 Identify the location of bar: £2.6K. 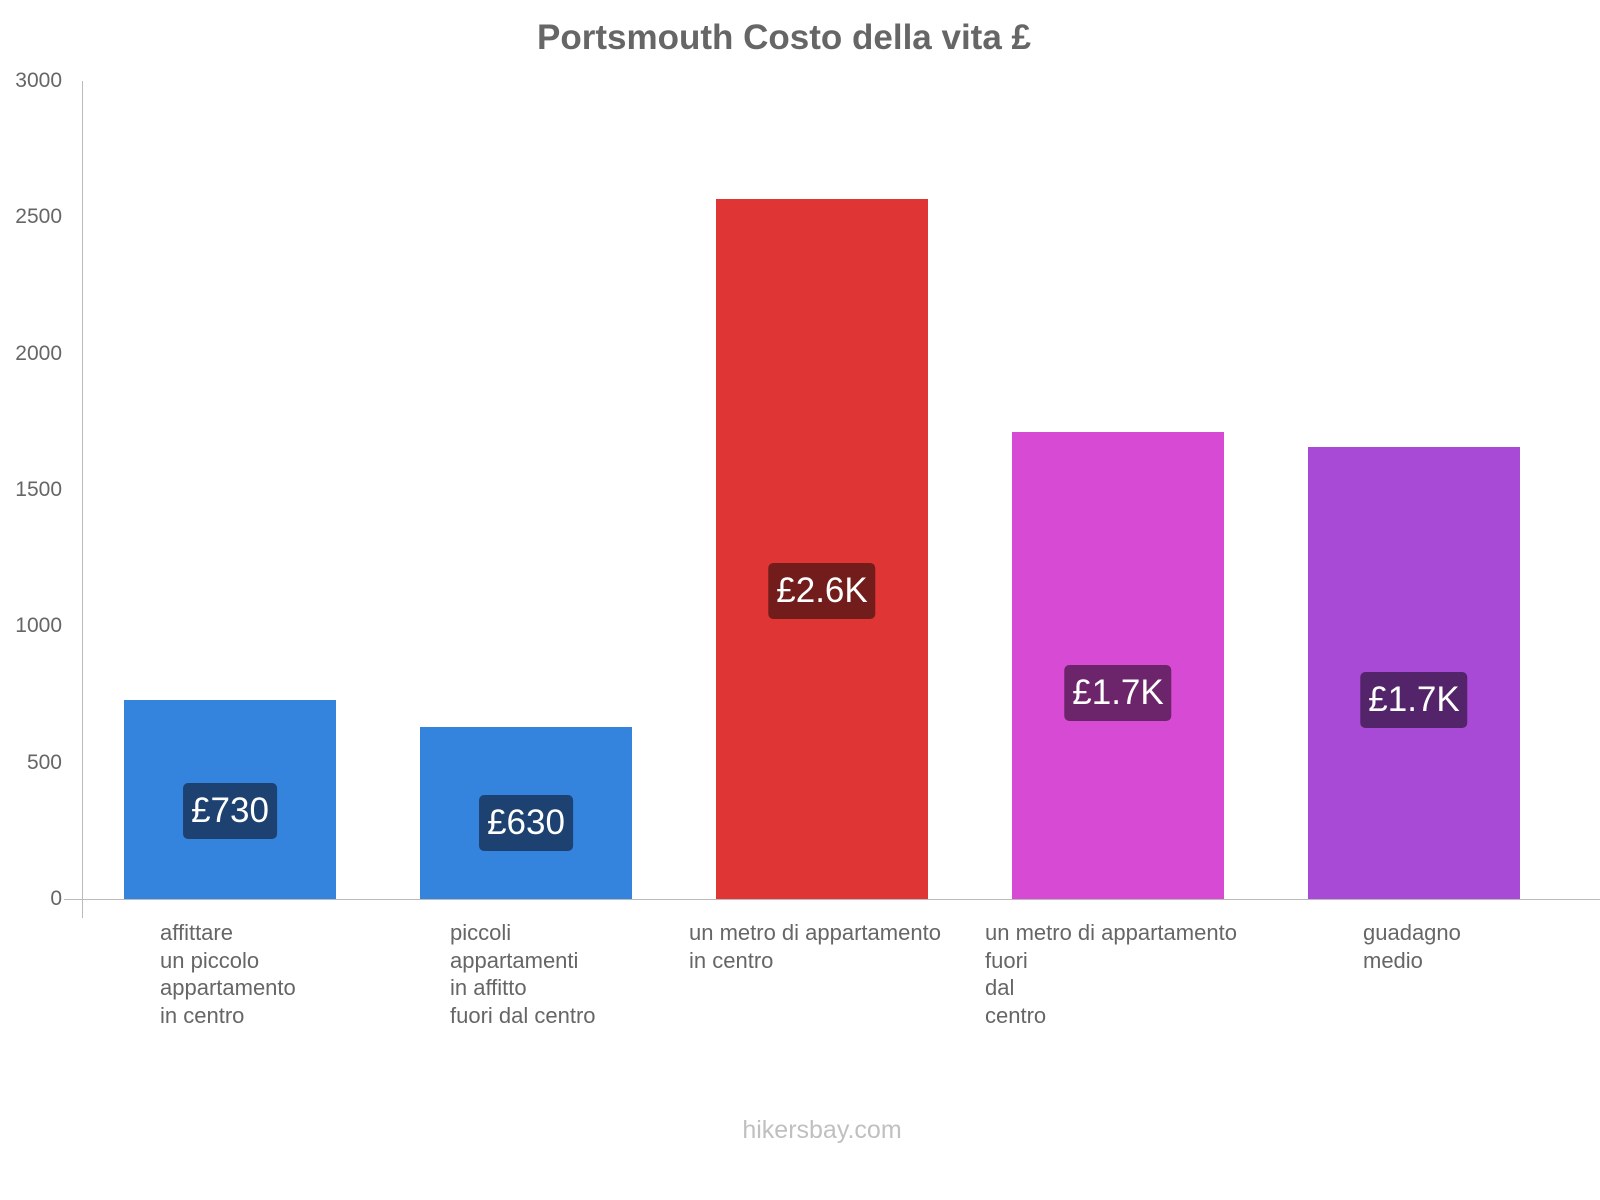
(822, 549).